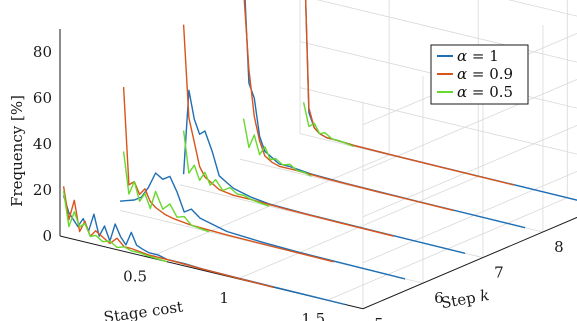 The image size is (577, 321). Describe the element at coordinates (313, 315) in the screenshot. I see `x-tick-label: 1.5` at that location.